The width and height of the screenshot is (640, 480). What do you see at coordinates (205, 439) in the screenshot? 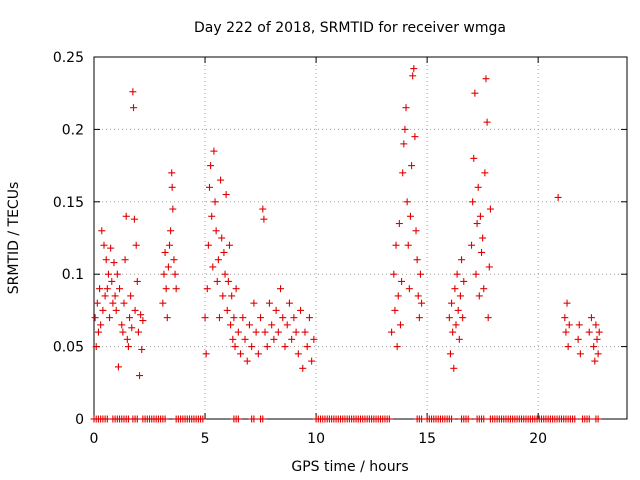
I see `x-tick-label: 5` at bounding box center [205, 439].